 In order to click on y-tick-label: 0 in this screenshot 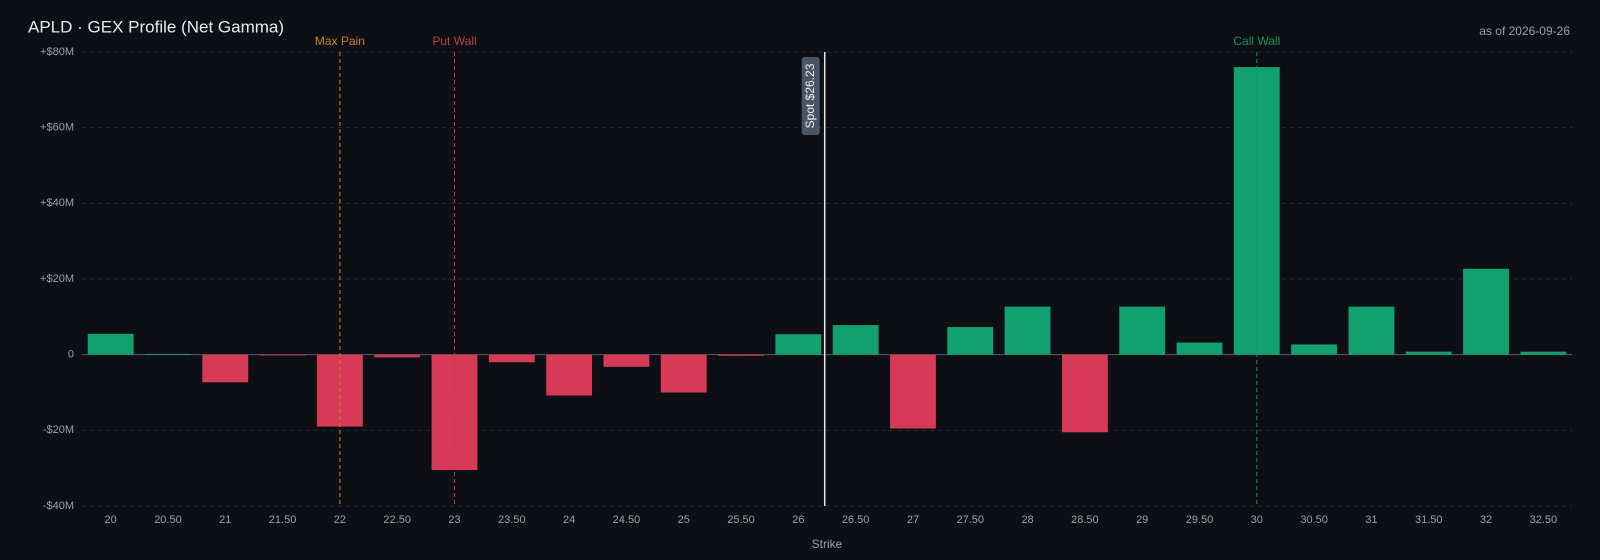, I will do `click(71, 355)`.